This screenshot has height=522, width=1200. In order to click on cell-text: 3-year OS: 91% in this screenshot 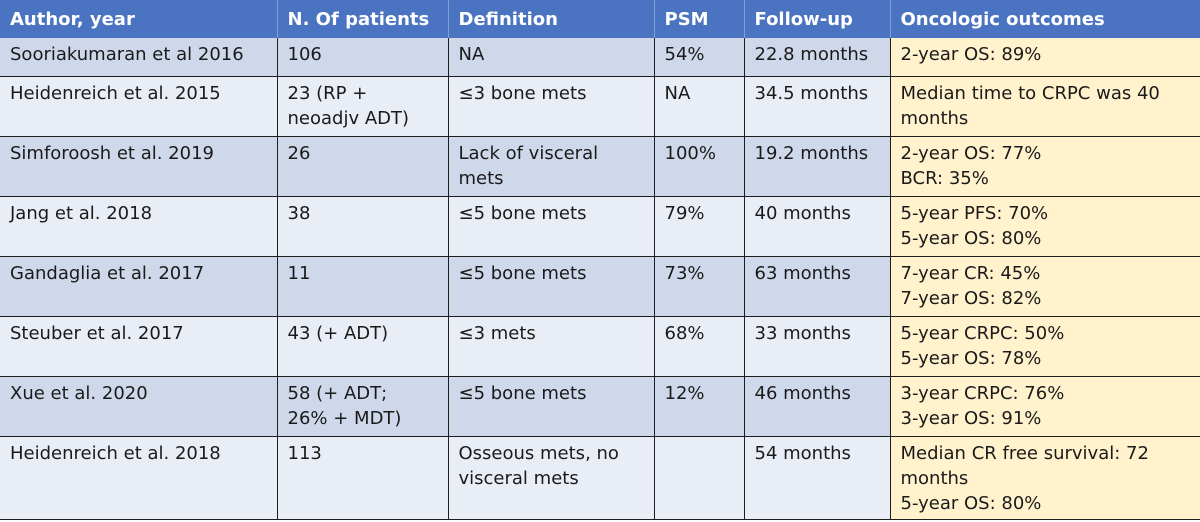, I will do `click(971, 418)`.